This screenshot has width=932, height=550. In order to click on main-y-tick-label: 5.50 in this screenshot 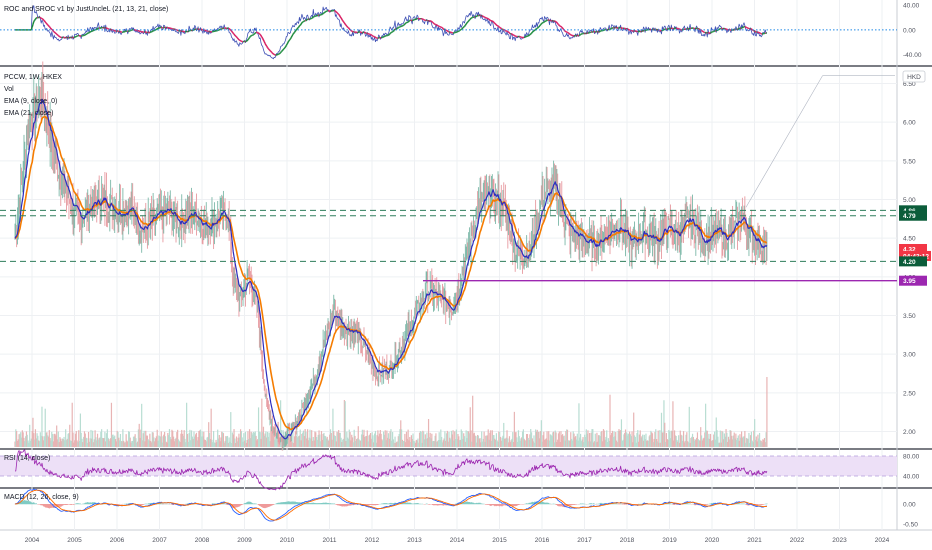, I will do `click(909, 161)`.